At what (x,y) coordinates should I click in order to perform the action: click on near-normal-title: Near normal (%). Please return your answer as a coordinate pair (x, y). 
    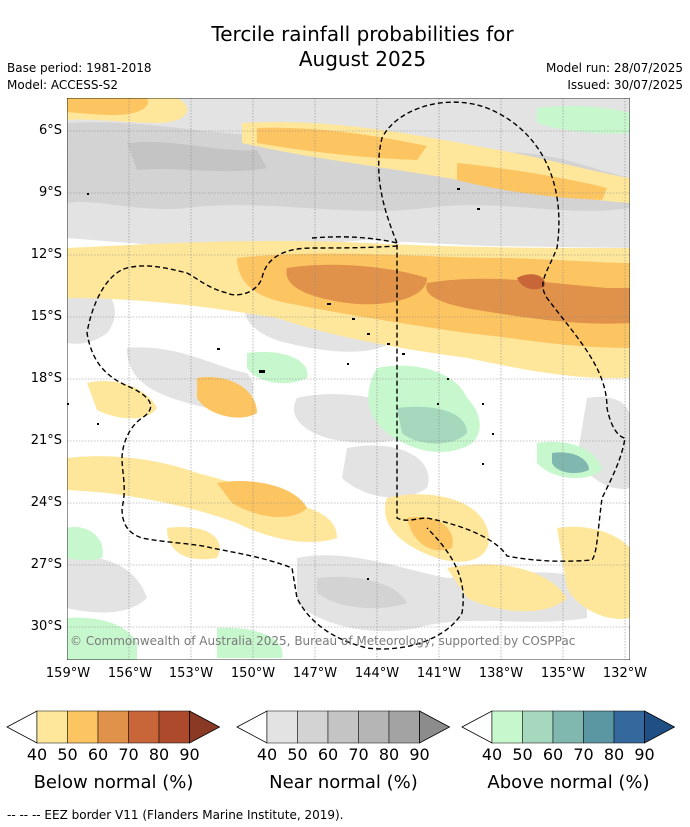
    Looking at the image, I should click on (343, 782).